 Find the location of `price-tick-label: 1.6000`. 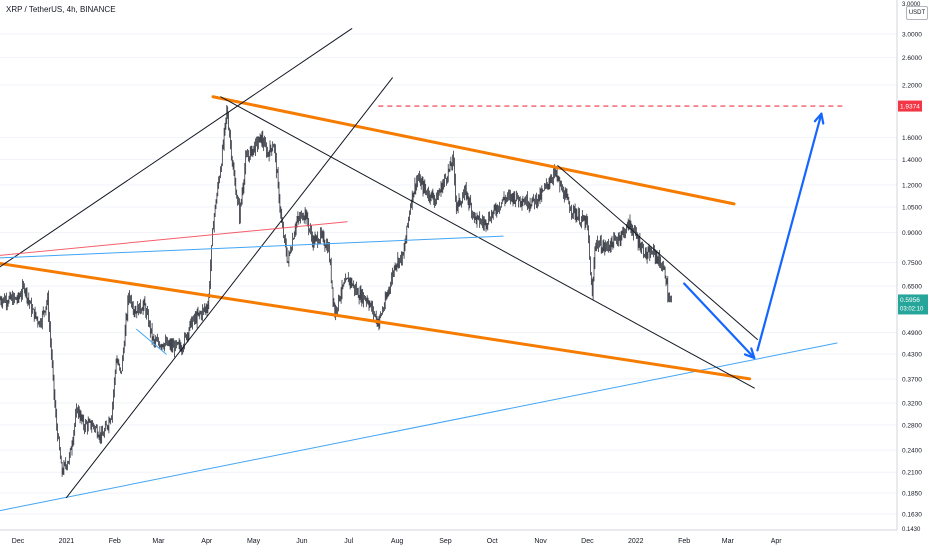

price-tick-label: 1.6000 is located at coordinates (912, 138).